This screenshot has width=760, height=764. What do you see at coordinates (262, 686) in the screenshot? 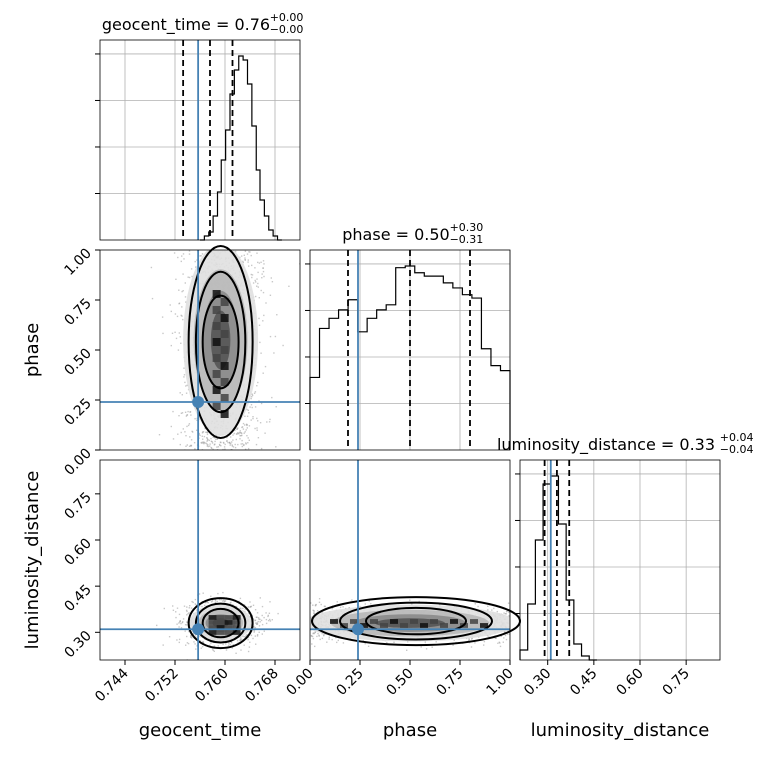
I see `x-tick-label: 0.768` at bounding box center [262, 686].